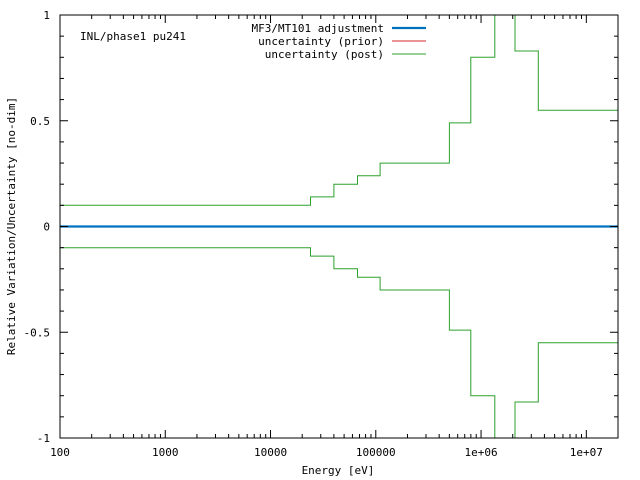 The image size is (640, 480). Describe the element at coordinates (165, 452) in the screenshot. I see `x-tick-label: 1000` at that location.